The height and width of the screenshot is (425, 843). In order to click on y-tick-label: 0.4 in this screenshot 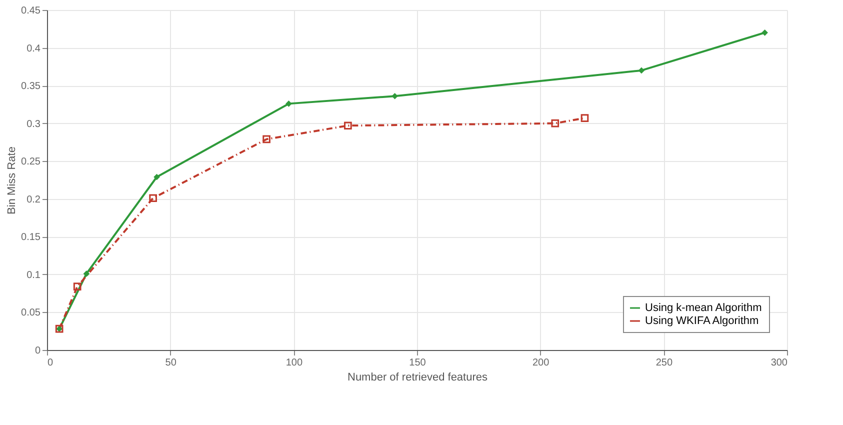, I will do `click(33, 48)`.